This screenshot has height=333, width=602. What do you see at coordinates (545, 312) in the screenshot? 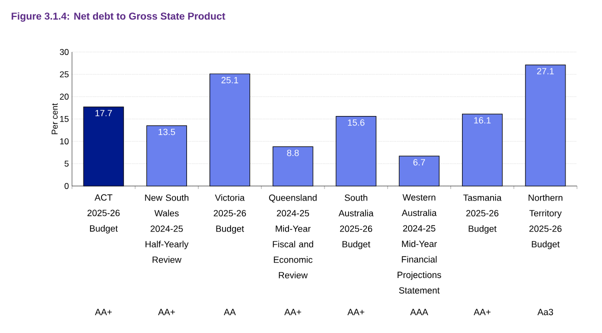
I see `text: Aa3` at bounding box center [545, 312].